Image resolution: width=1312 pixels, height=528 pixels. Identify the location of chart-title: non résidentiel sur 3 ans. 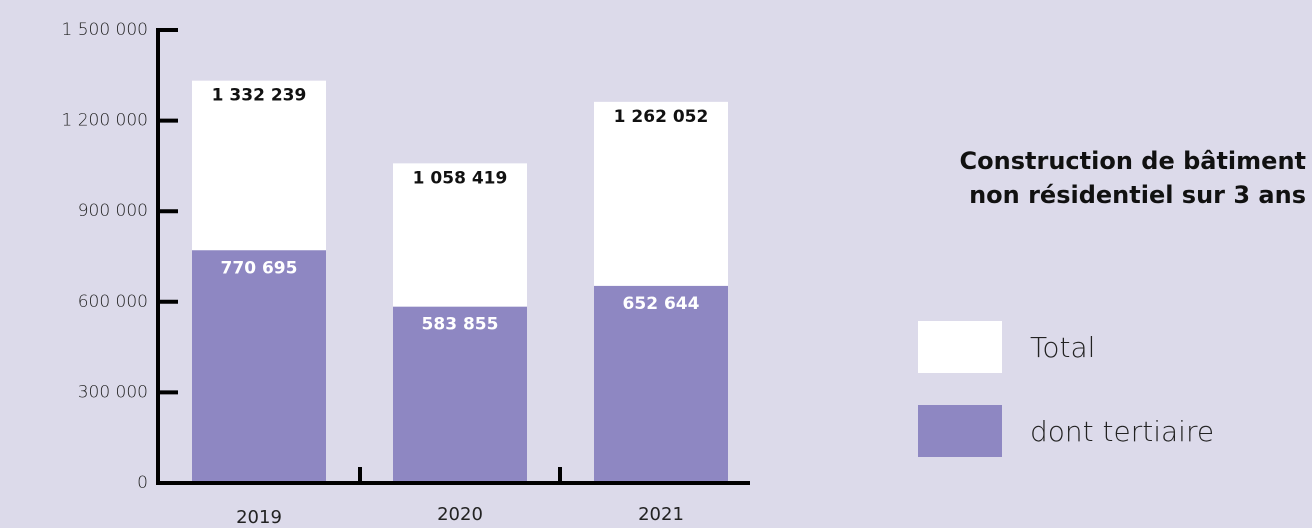
(1137, 195).